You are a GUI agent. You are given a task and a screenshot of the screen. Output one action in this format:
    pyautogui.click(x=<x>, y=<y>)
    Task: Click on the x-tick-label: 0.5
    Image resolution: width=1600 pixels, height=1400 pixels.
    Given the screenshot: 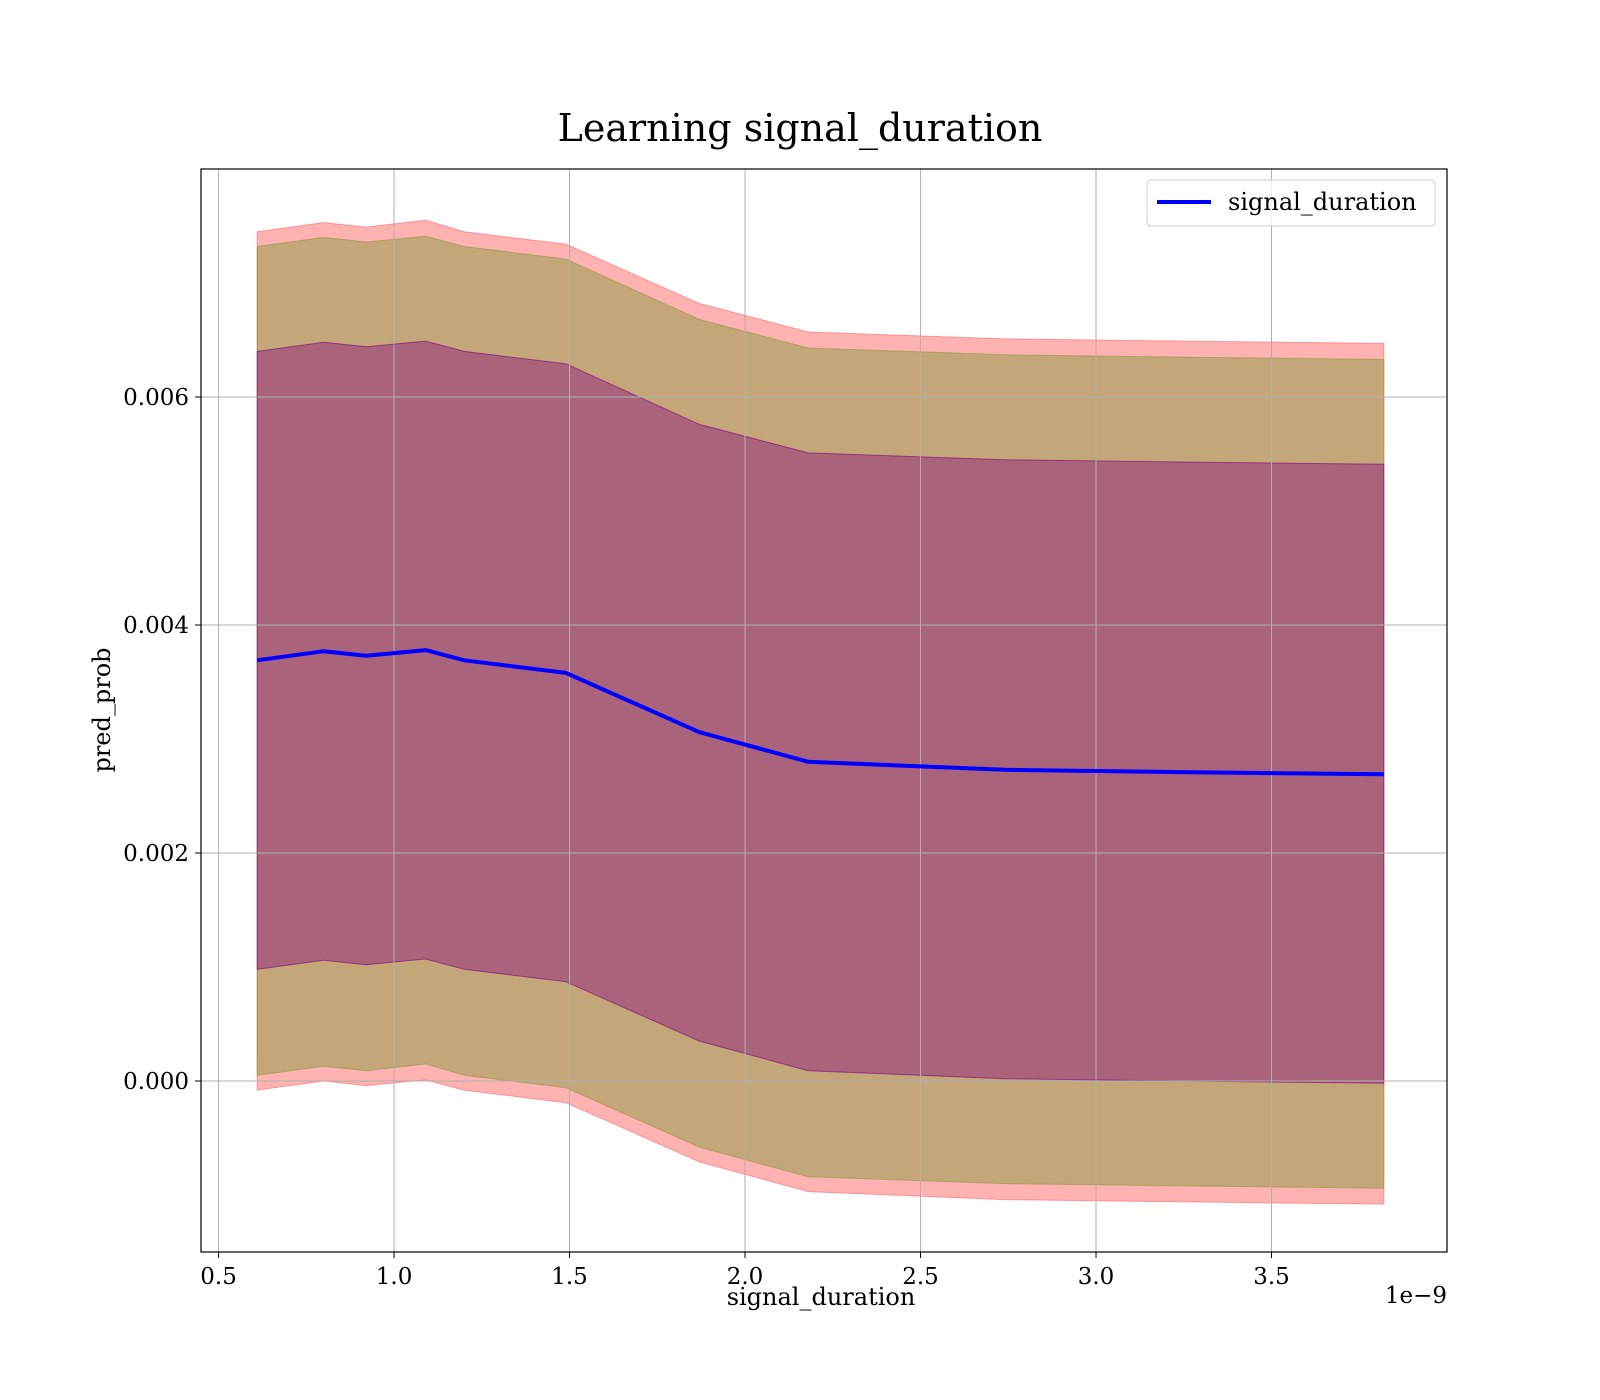 What is the action you would take?
    pyautogui.click(x=218, y=1277)
    